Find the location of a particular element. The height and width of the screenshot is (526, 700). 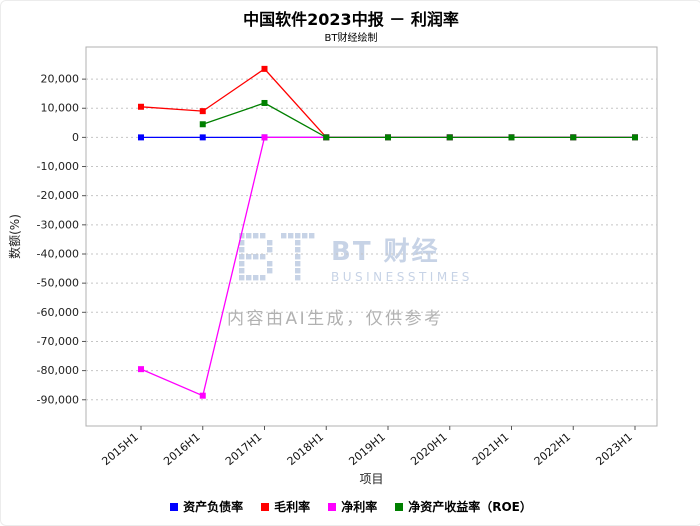

legend-label-debt-ratio: 资产负债率 is located at coordinates (213, 507).